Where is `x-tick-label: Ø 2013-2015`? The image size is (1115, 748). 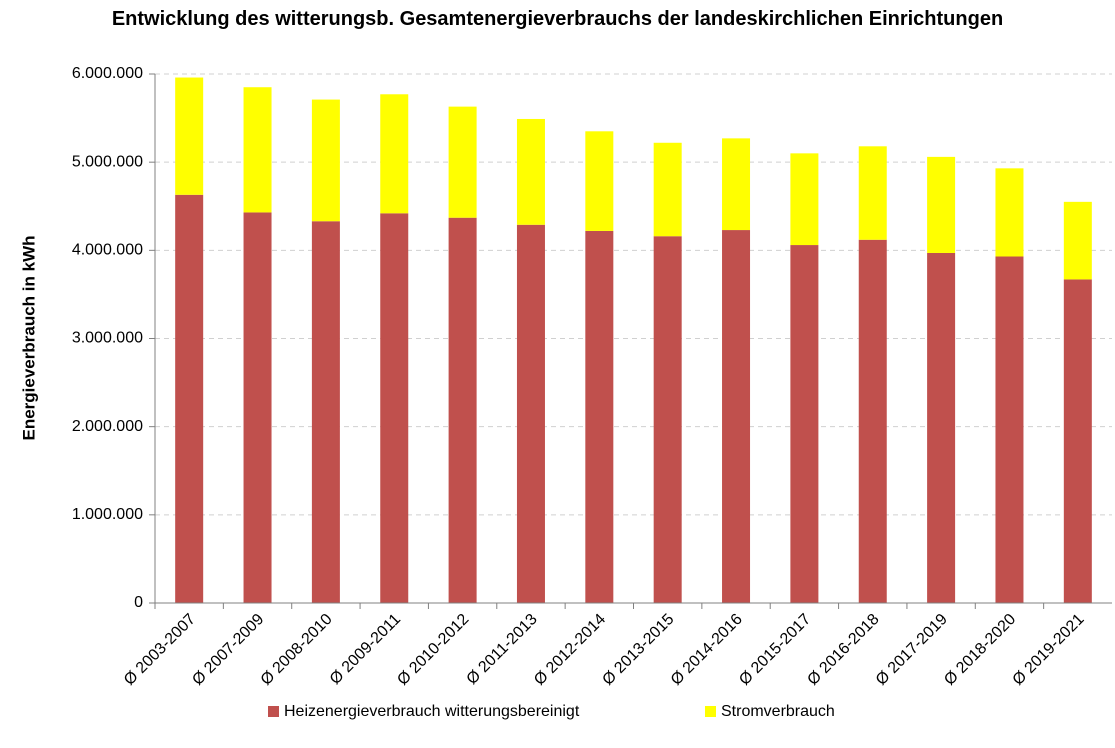 x-tick-label: Ø 2013-2015 is located at coordinates (638, 650).